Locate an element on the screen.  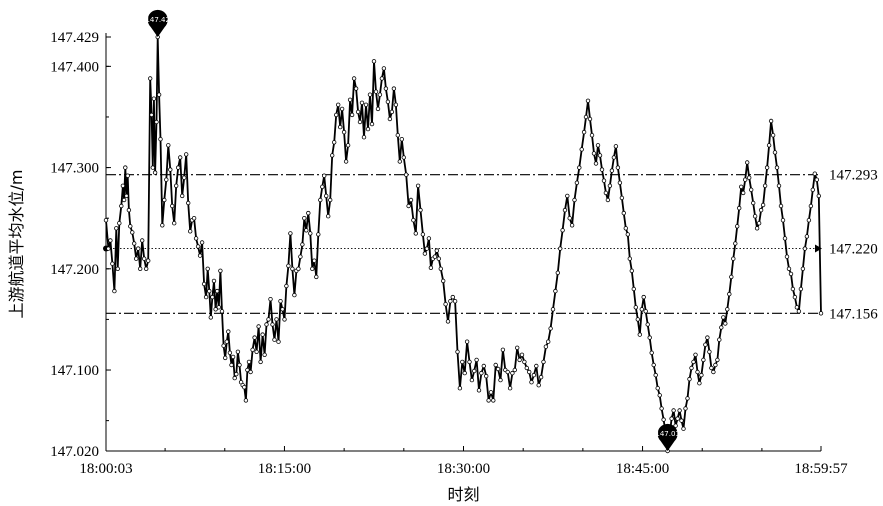
y-tick-label: 147.429 is located at coordinates (74, 38).